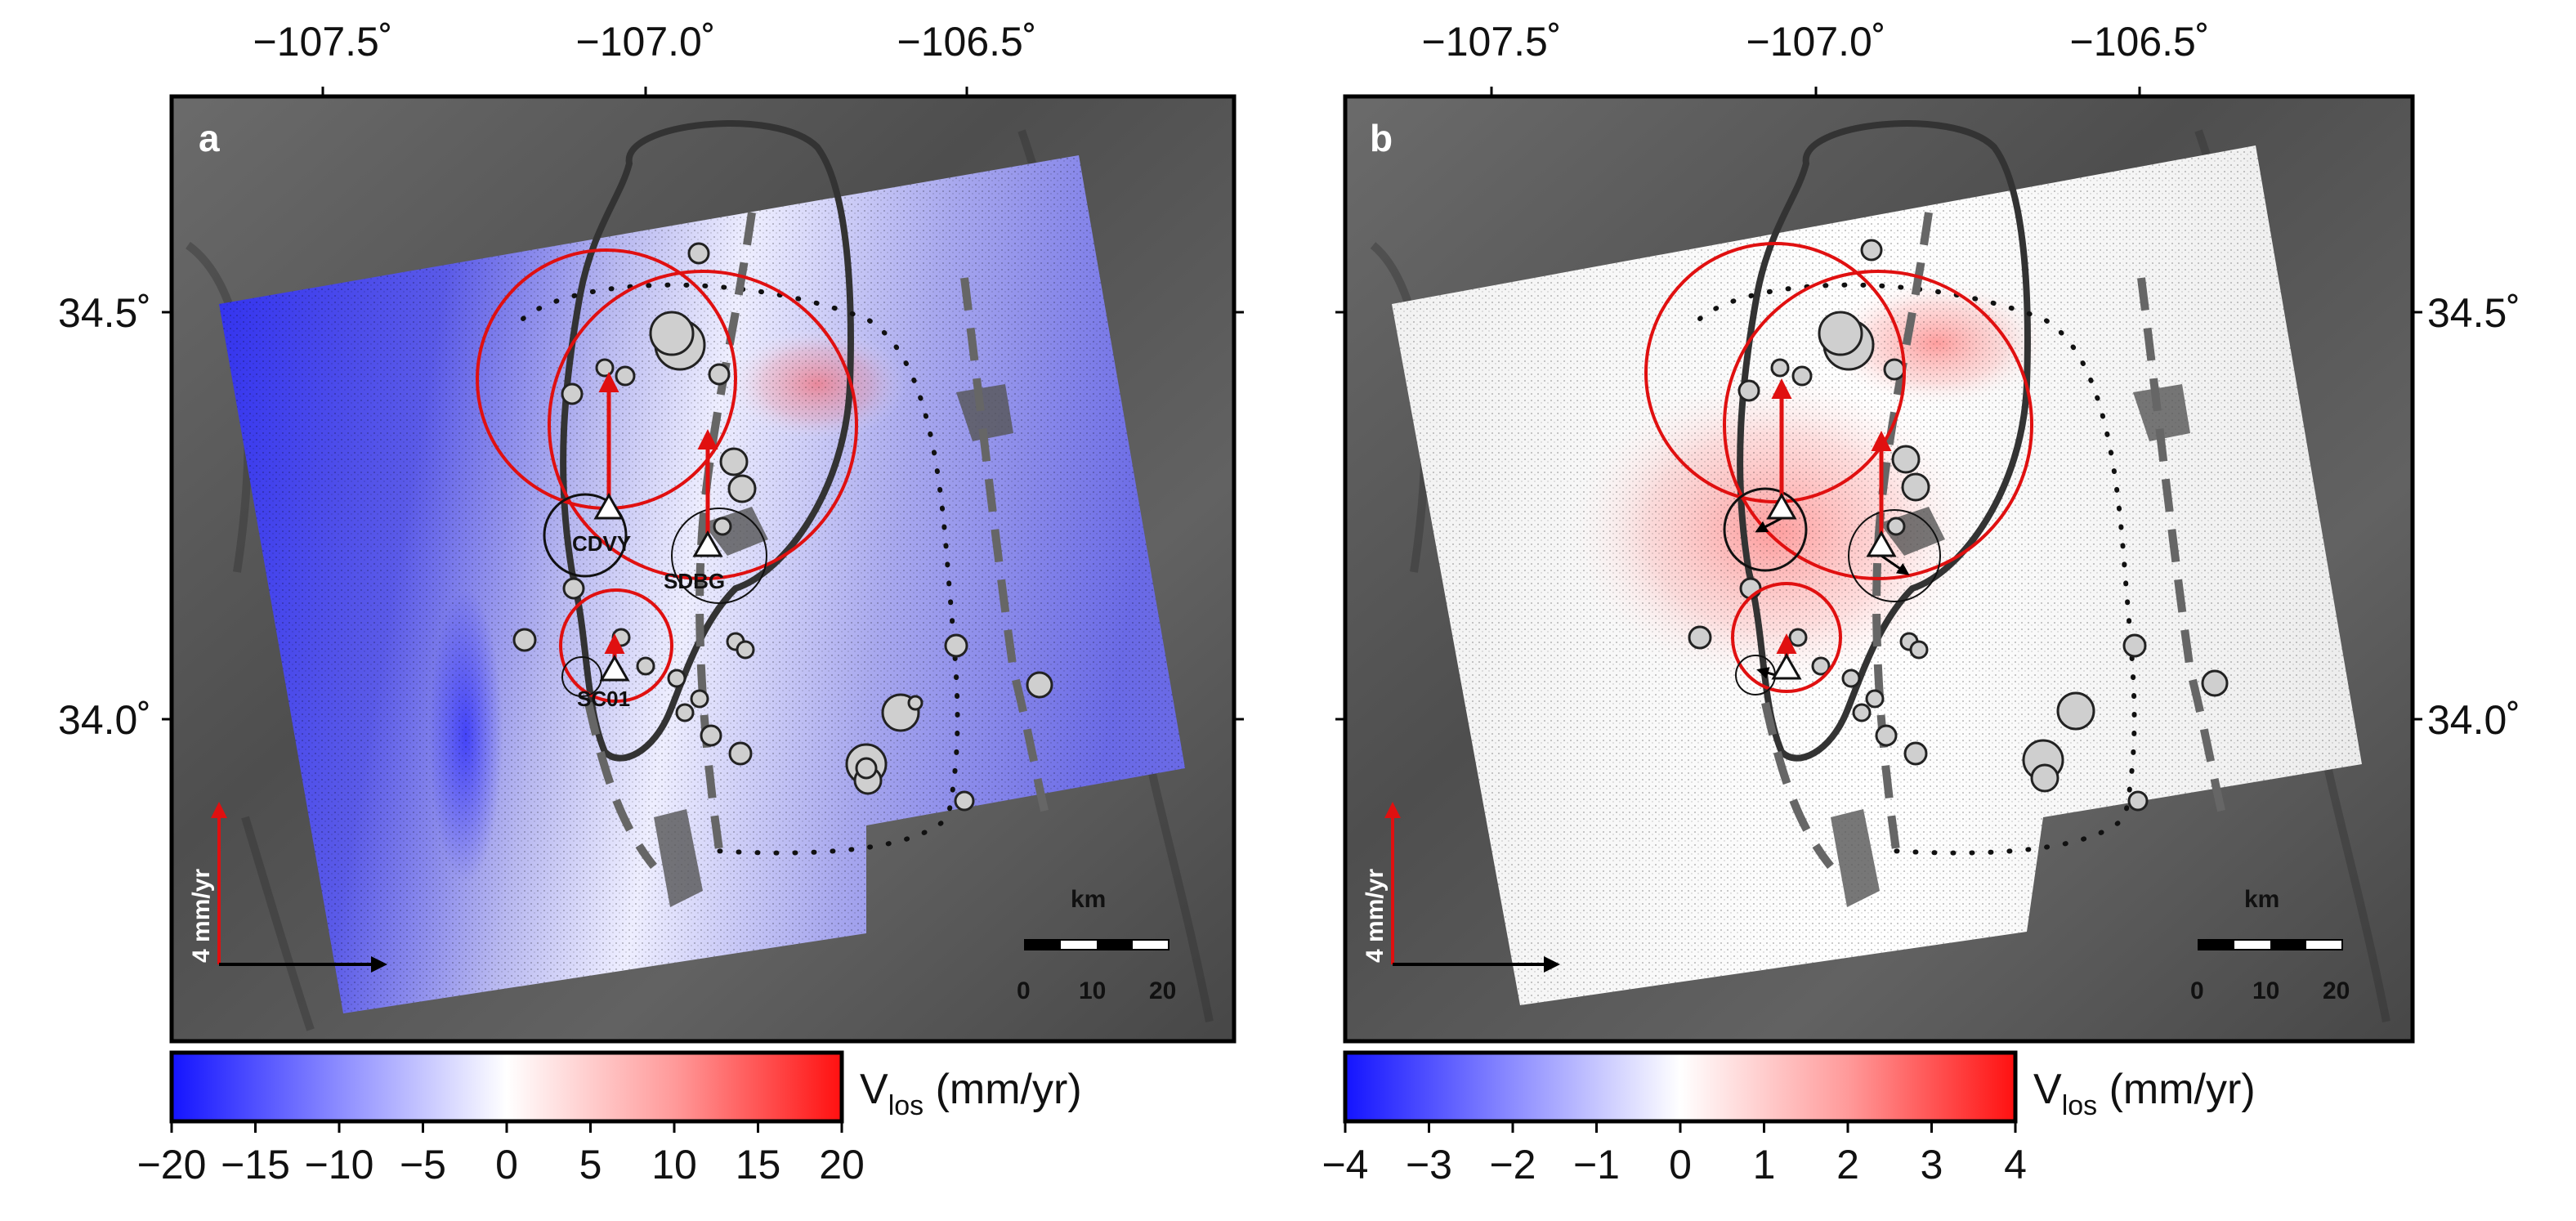 Image resolution: width=2576 pixels, height=1221 pixels. Describe the element at coordinates (646, 42) in the screenshot. I see `lon-tick-a-1: −107.0˚` at that location.